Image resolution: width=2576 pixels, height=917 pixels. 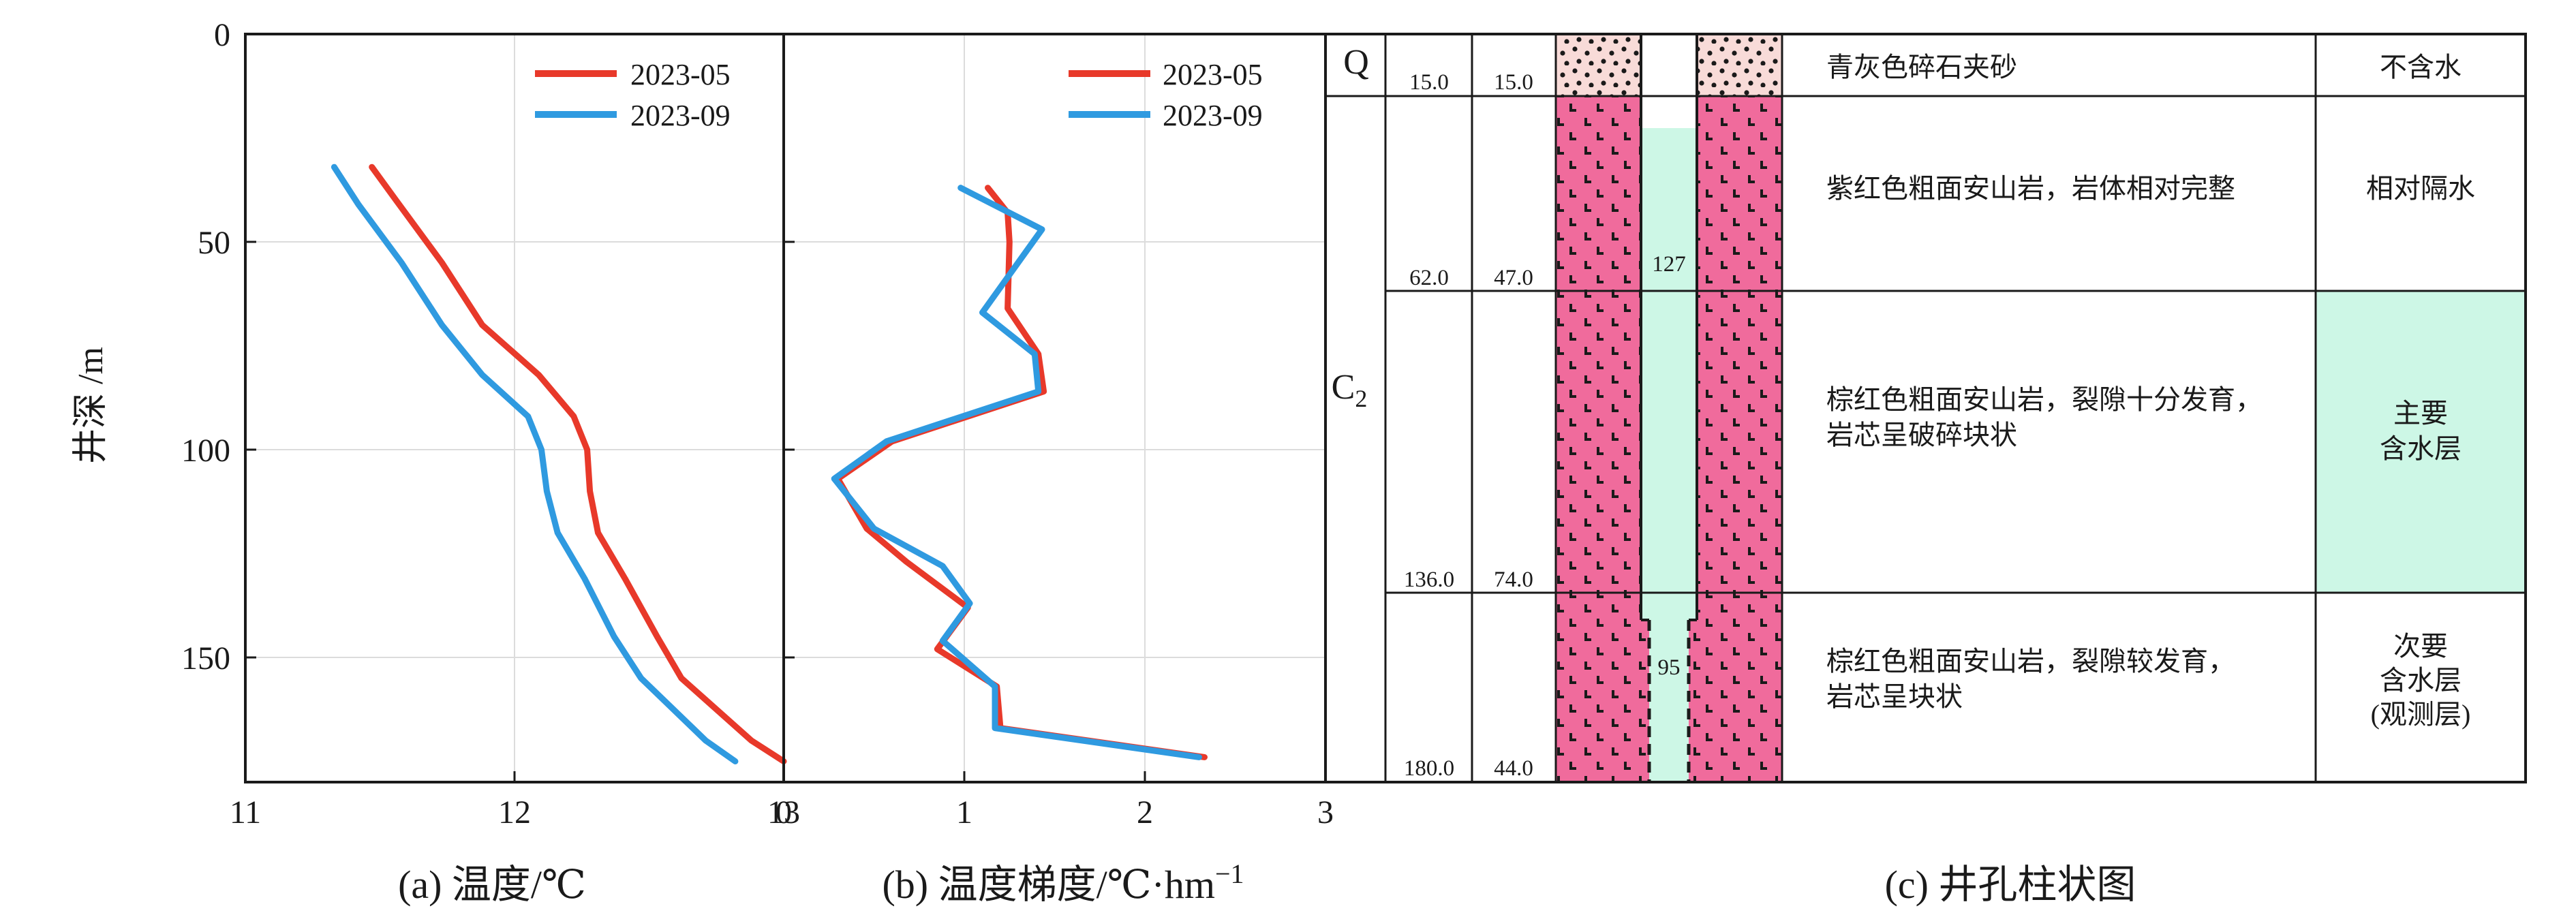 What do you see at coordinates (1669, 374) in the screenshot?
I see `well-casing-upper` at bounding box center [1669, 374].